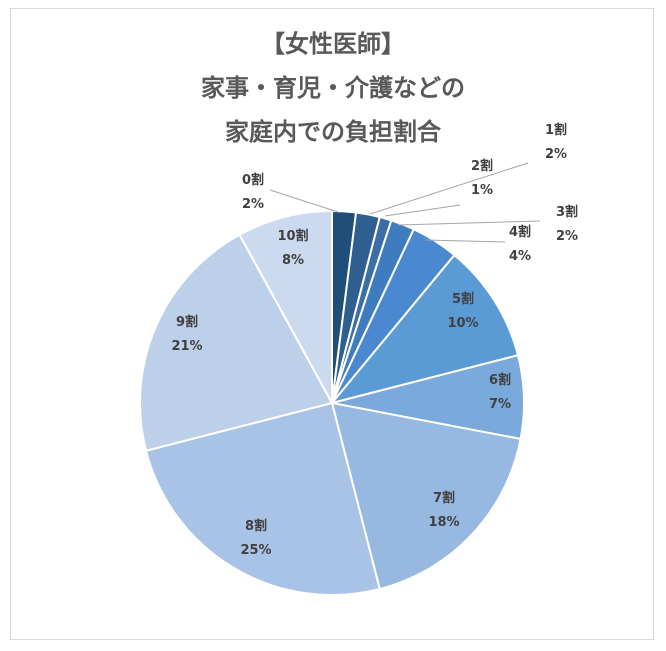 This screenshot has height=651, width=666. I want to click on category-label-7: 7割, so click(444, 498).